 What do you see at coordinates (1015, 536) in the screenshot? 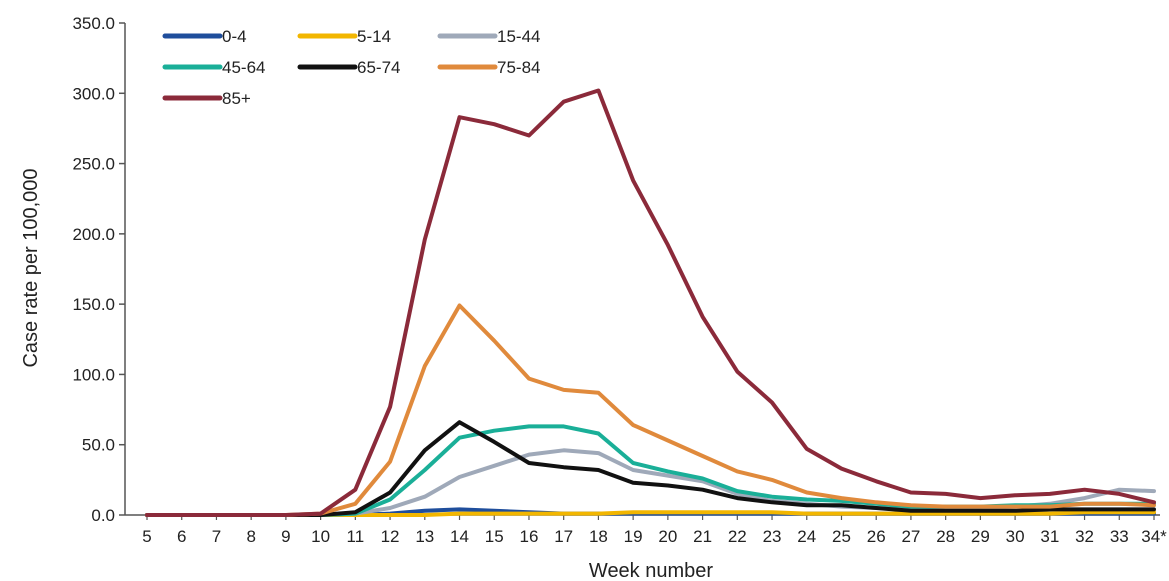
I see `x-tick-label: 30` at bounding box center [1015, 536].